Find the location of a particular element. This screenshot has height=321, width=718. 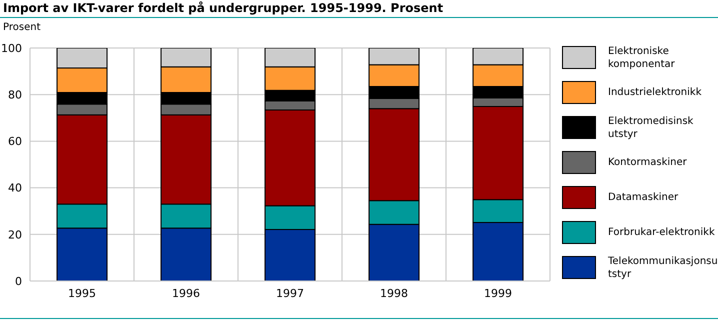

x-tick-label: 1999 is located at coordinates (498, 293).